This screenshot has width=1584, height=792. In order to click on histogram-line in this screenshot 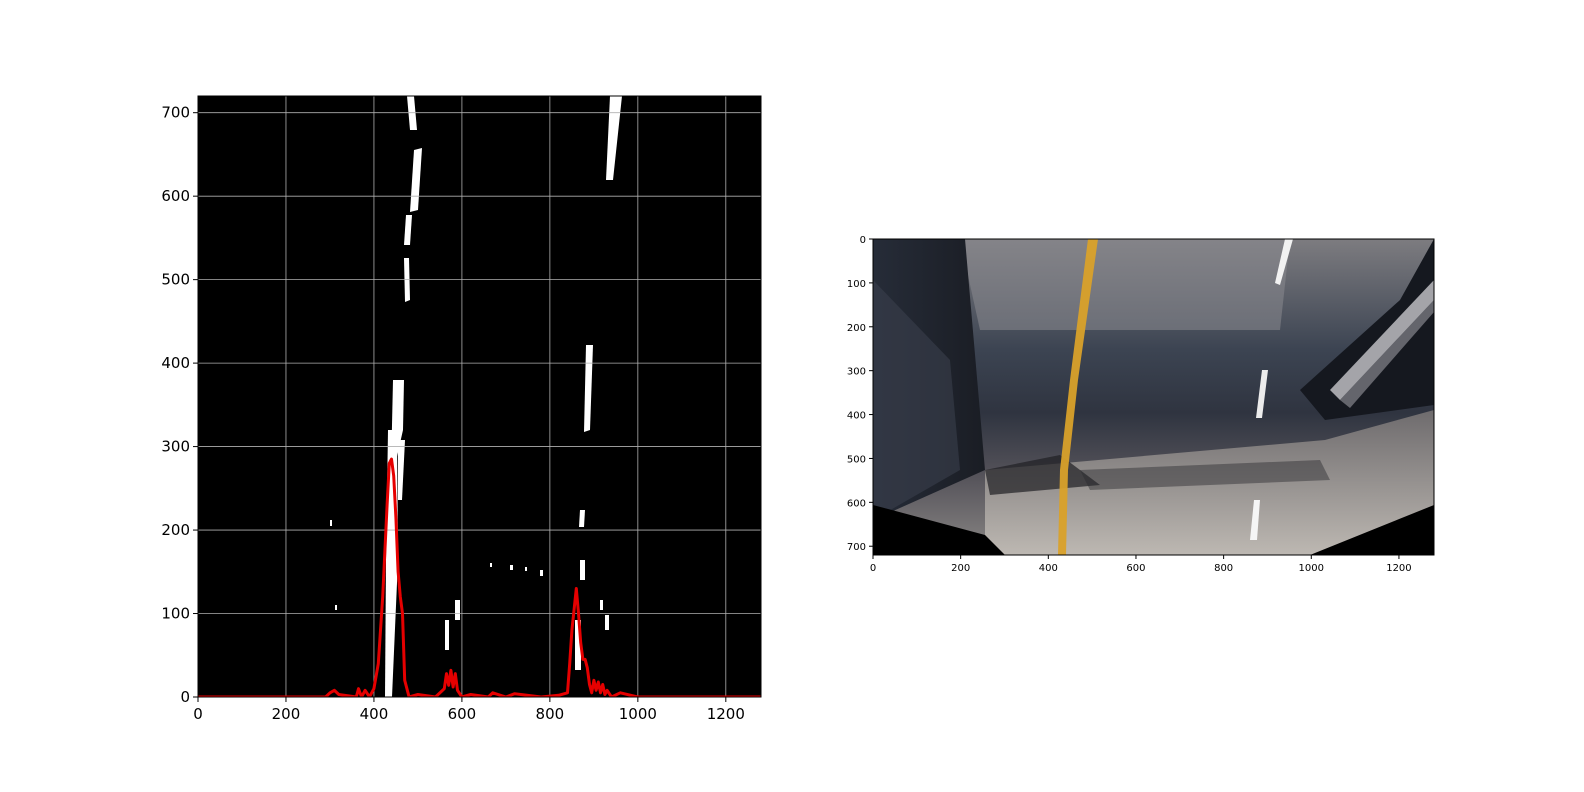, I will do `click(479, 577)`.